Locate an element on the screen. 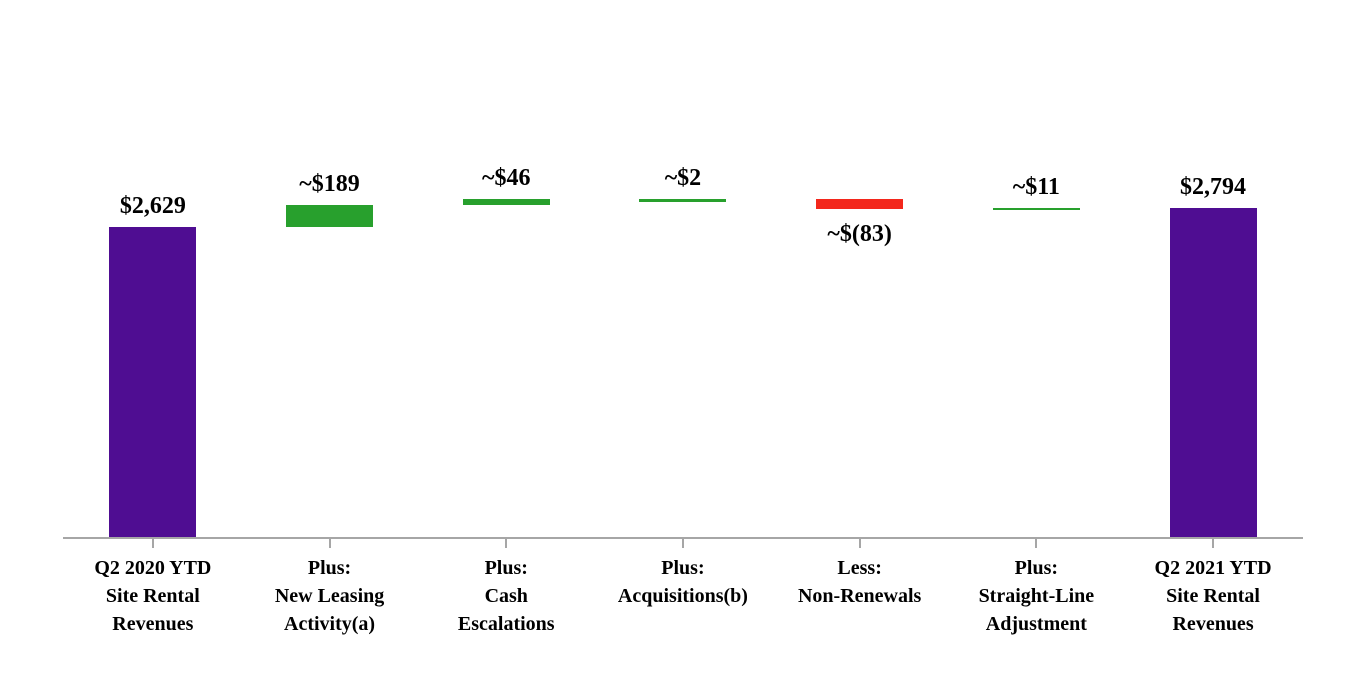 This screenshot has height=700, width=1364. category-label-2: Plus: Cash Escalations is located at coordinates (506, 596).